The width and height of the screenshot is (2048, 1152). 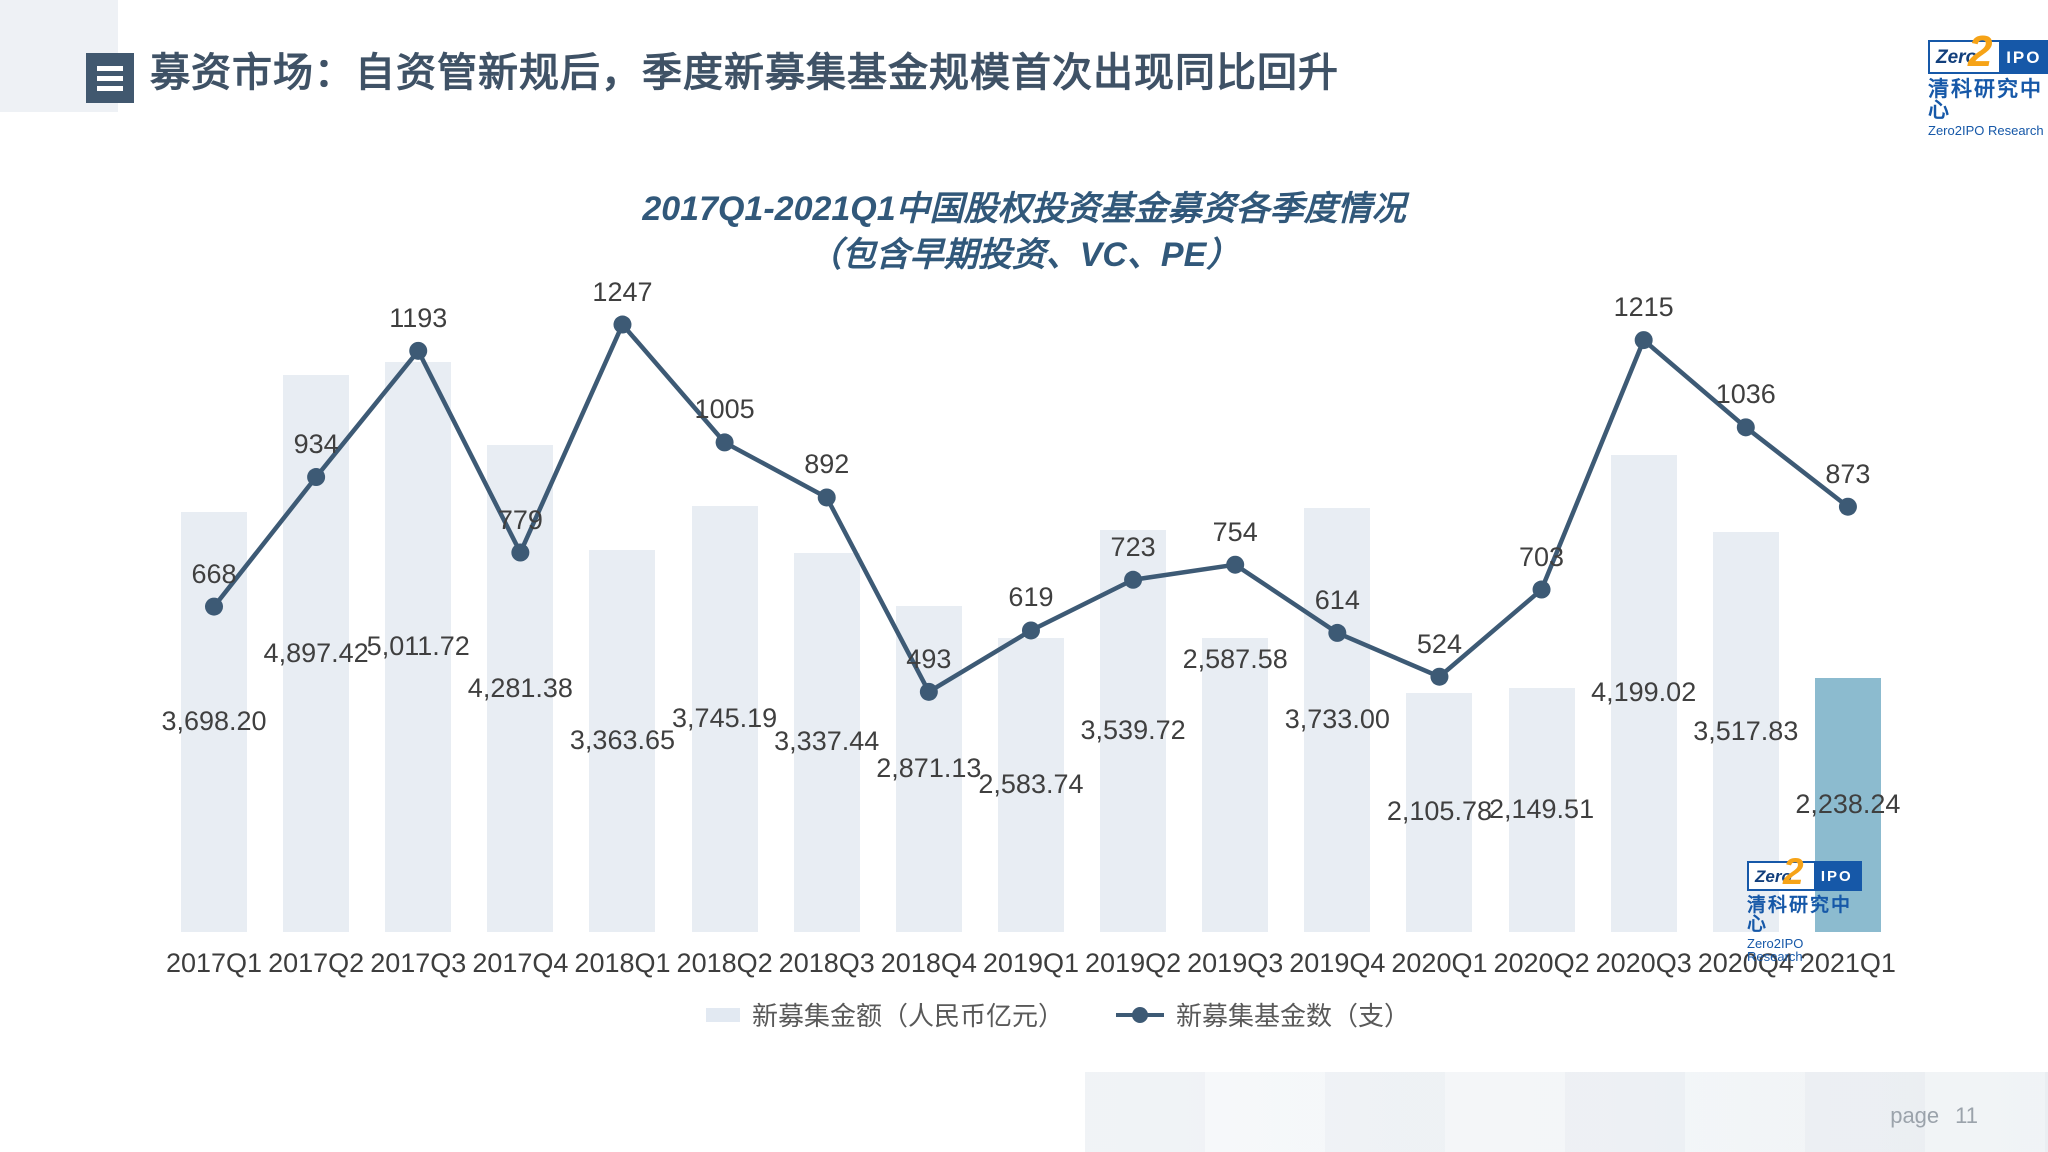 I want to click on line-point-2019Q1, so click(x=1030, y=630).